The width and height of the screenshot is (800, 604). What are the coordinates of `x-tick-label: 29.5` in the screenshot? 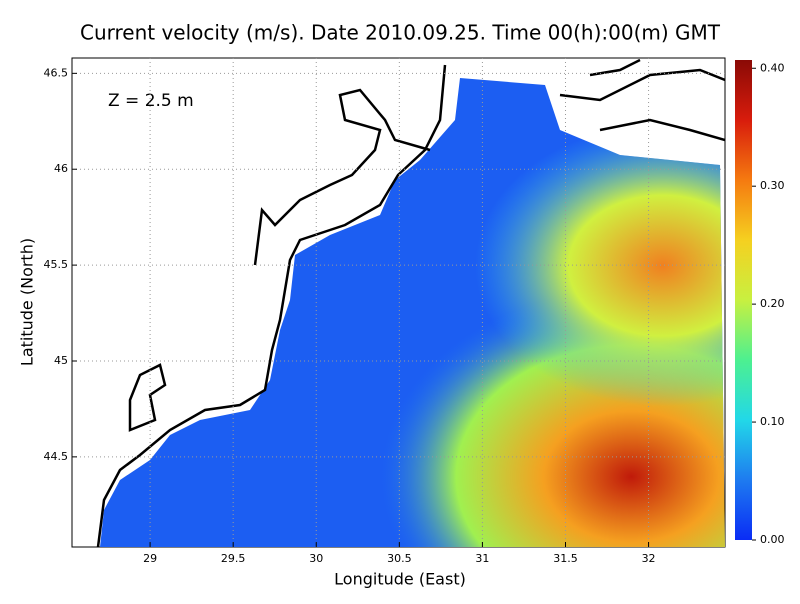 It's located at (233, 558).